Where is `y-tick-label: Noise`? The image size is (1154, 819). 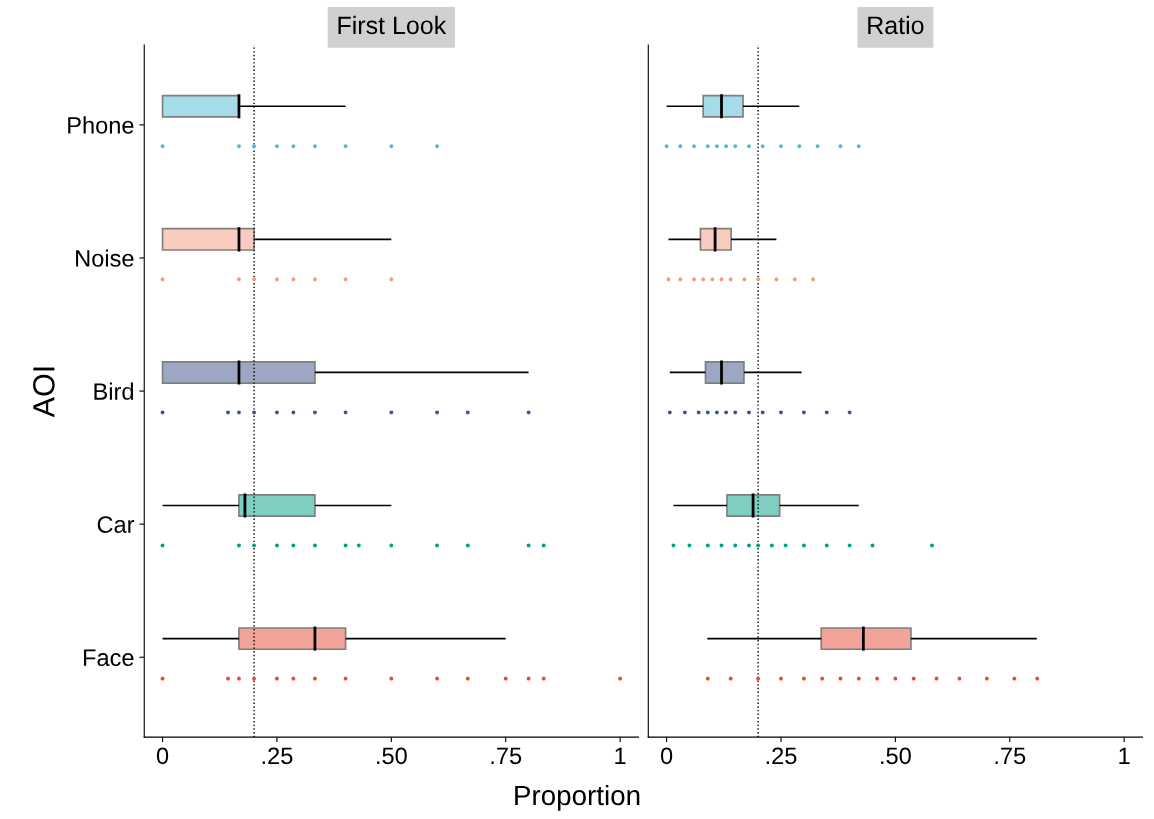 y-tick-label: Noise is located at coordinates (105, 258).